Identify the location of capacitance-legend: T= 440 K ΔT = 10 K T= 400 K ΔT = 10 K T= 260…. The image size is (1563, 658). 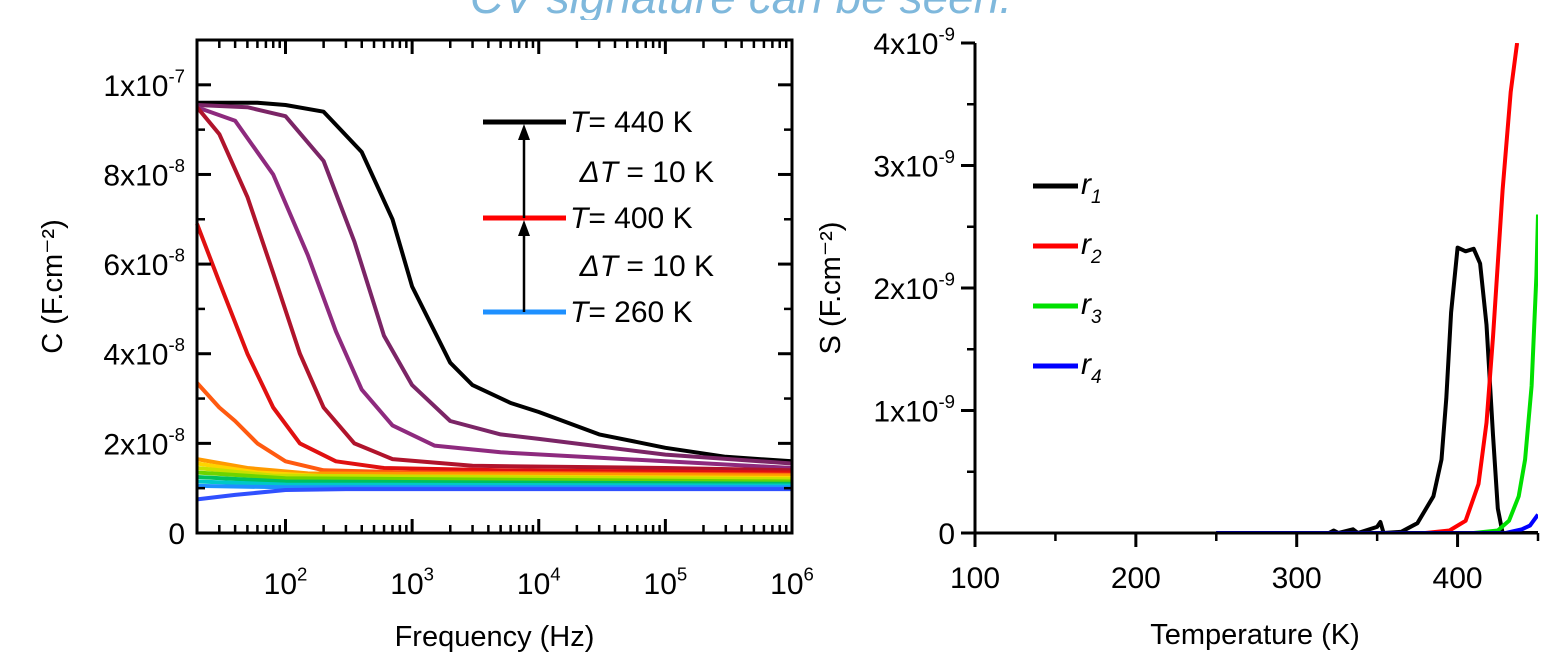
(598, 217).